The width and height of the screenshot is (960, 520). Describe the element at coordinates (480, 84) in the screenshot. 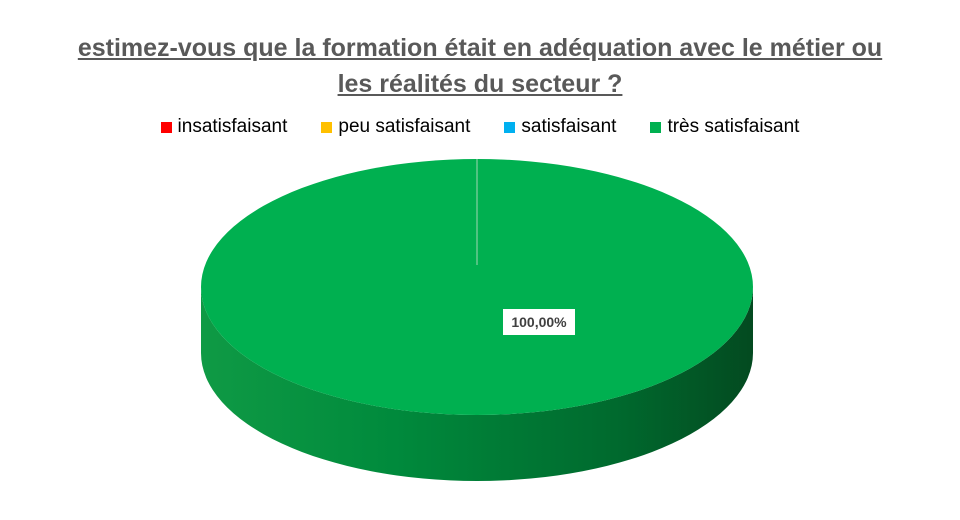

I see `chart-title-line-2: les réalités du secteur ?` at that location.